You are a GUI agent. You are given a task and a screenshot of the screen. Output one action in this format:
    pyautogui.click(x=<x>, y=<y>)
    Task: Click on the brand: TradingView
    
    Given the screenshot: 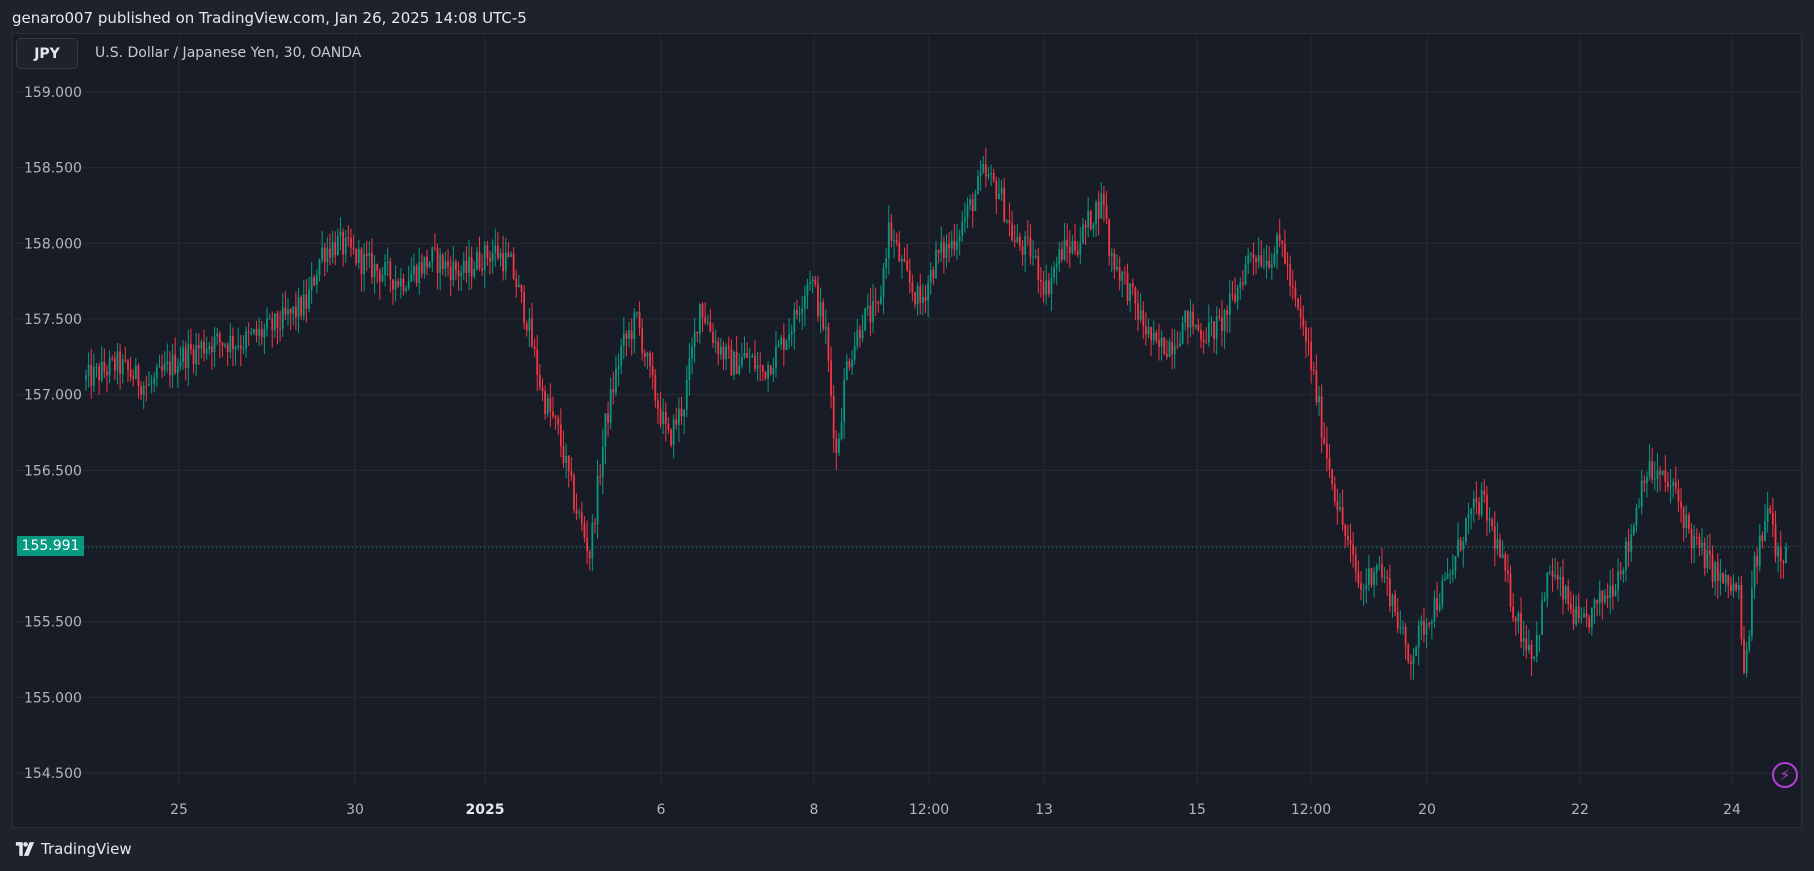 What is the action you would take?
    pyautogui.click(x=72, y=849)
    